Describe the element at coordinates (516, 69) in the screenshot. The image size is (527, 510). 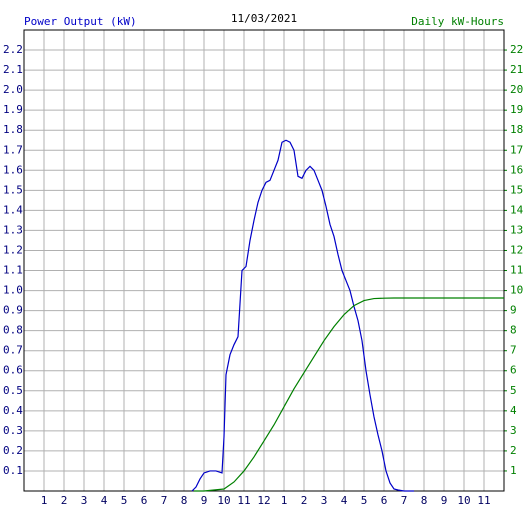
I see `y2-tick-label: 21` at that location.